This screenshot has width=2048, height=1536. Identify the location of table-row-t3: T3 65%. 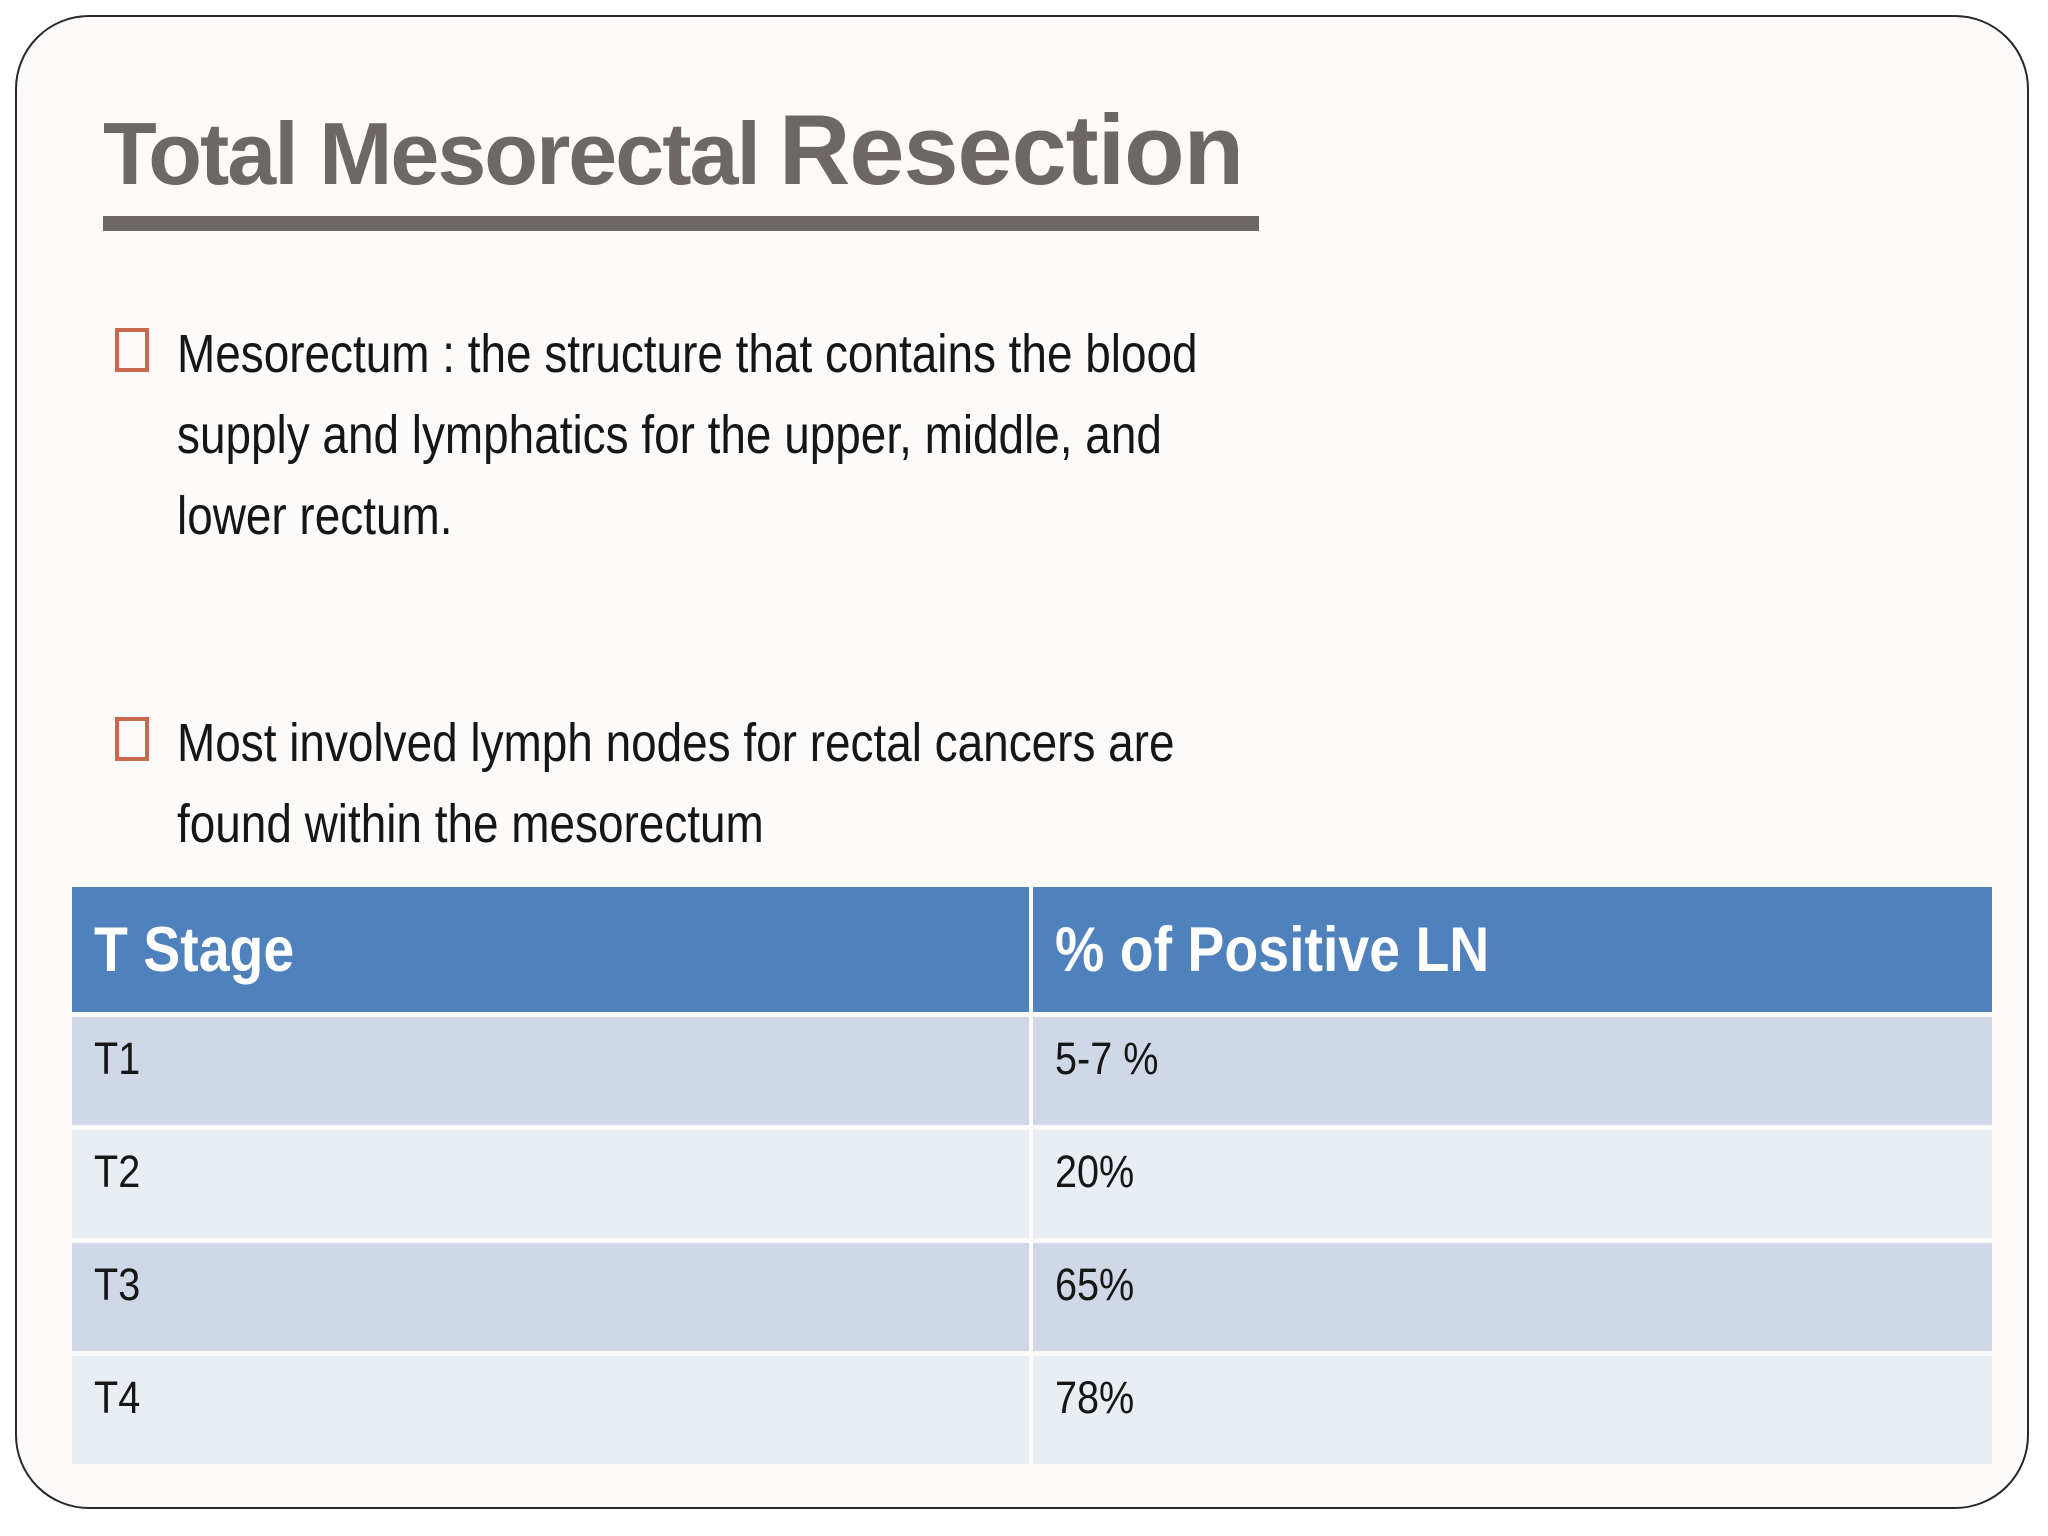
(1032, 1297).